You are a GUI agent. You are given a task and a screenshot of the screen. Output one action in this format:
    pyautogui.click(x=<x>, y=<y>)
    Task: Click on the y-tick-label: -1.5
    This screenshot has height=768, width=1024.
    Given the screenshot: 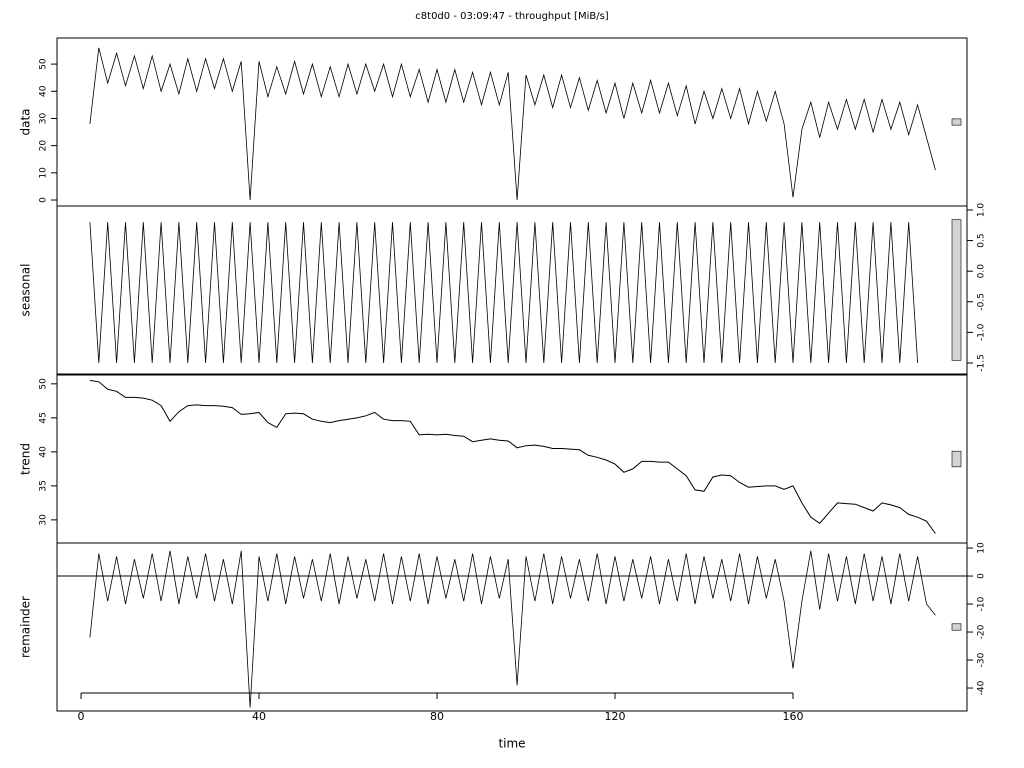 What is the action you would take?
    pyautogui.click(x=982, y=363)
    